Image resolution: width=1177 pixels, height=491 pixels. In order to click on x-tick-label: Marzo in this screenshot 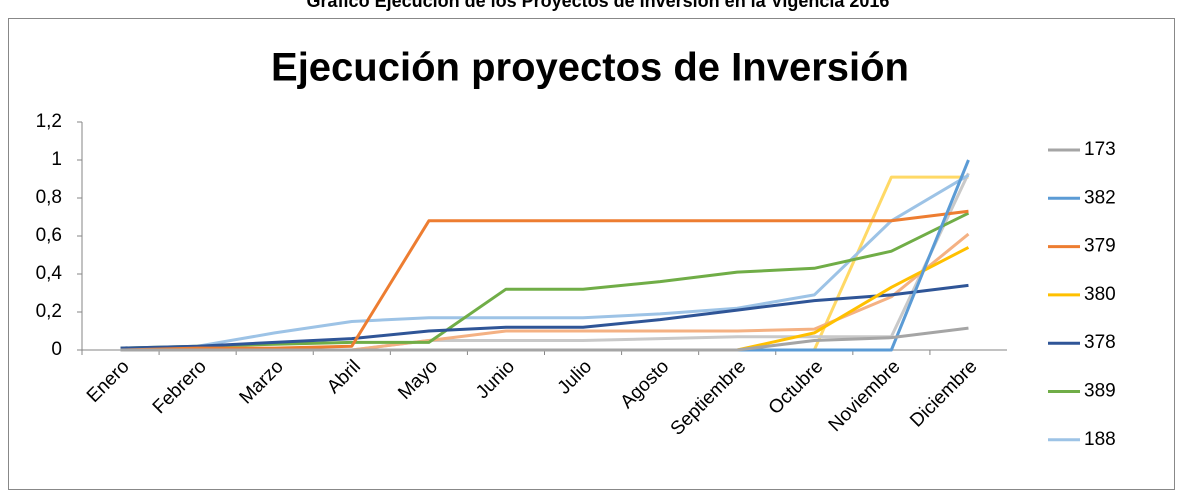, I will do `click(262, 382)`.